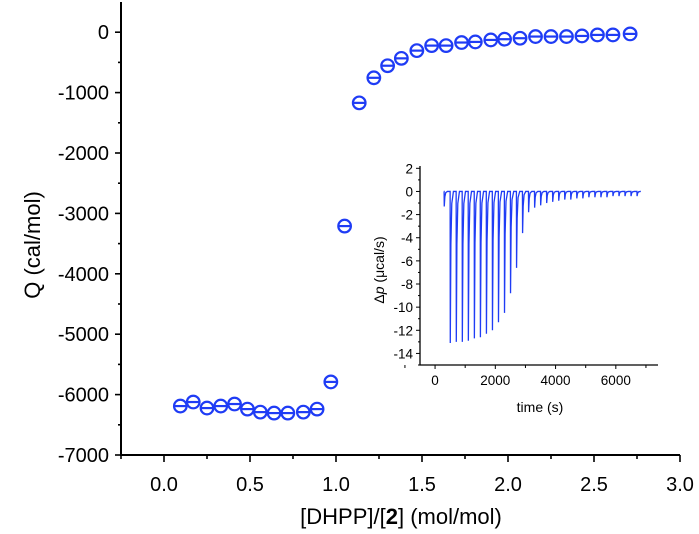 This screenshot has height=534, width=699. I want to click on x-tick-label: 3.0, so click(680, 485).